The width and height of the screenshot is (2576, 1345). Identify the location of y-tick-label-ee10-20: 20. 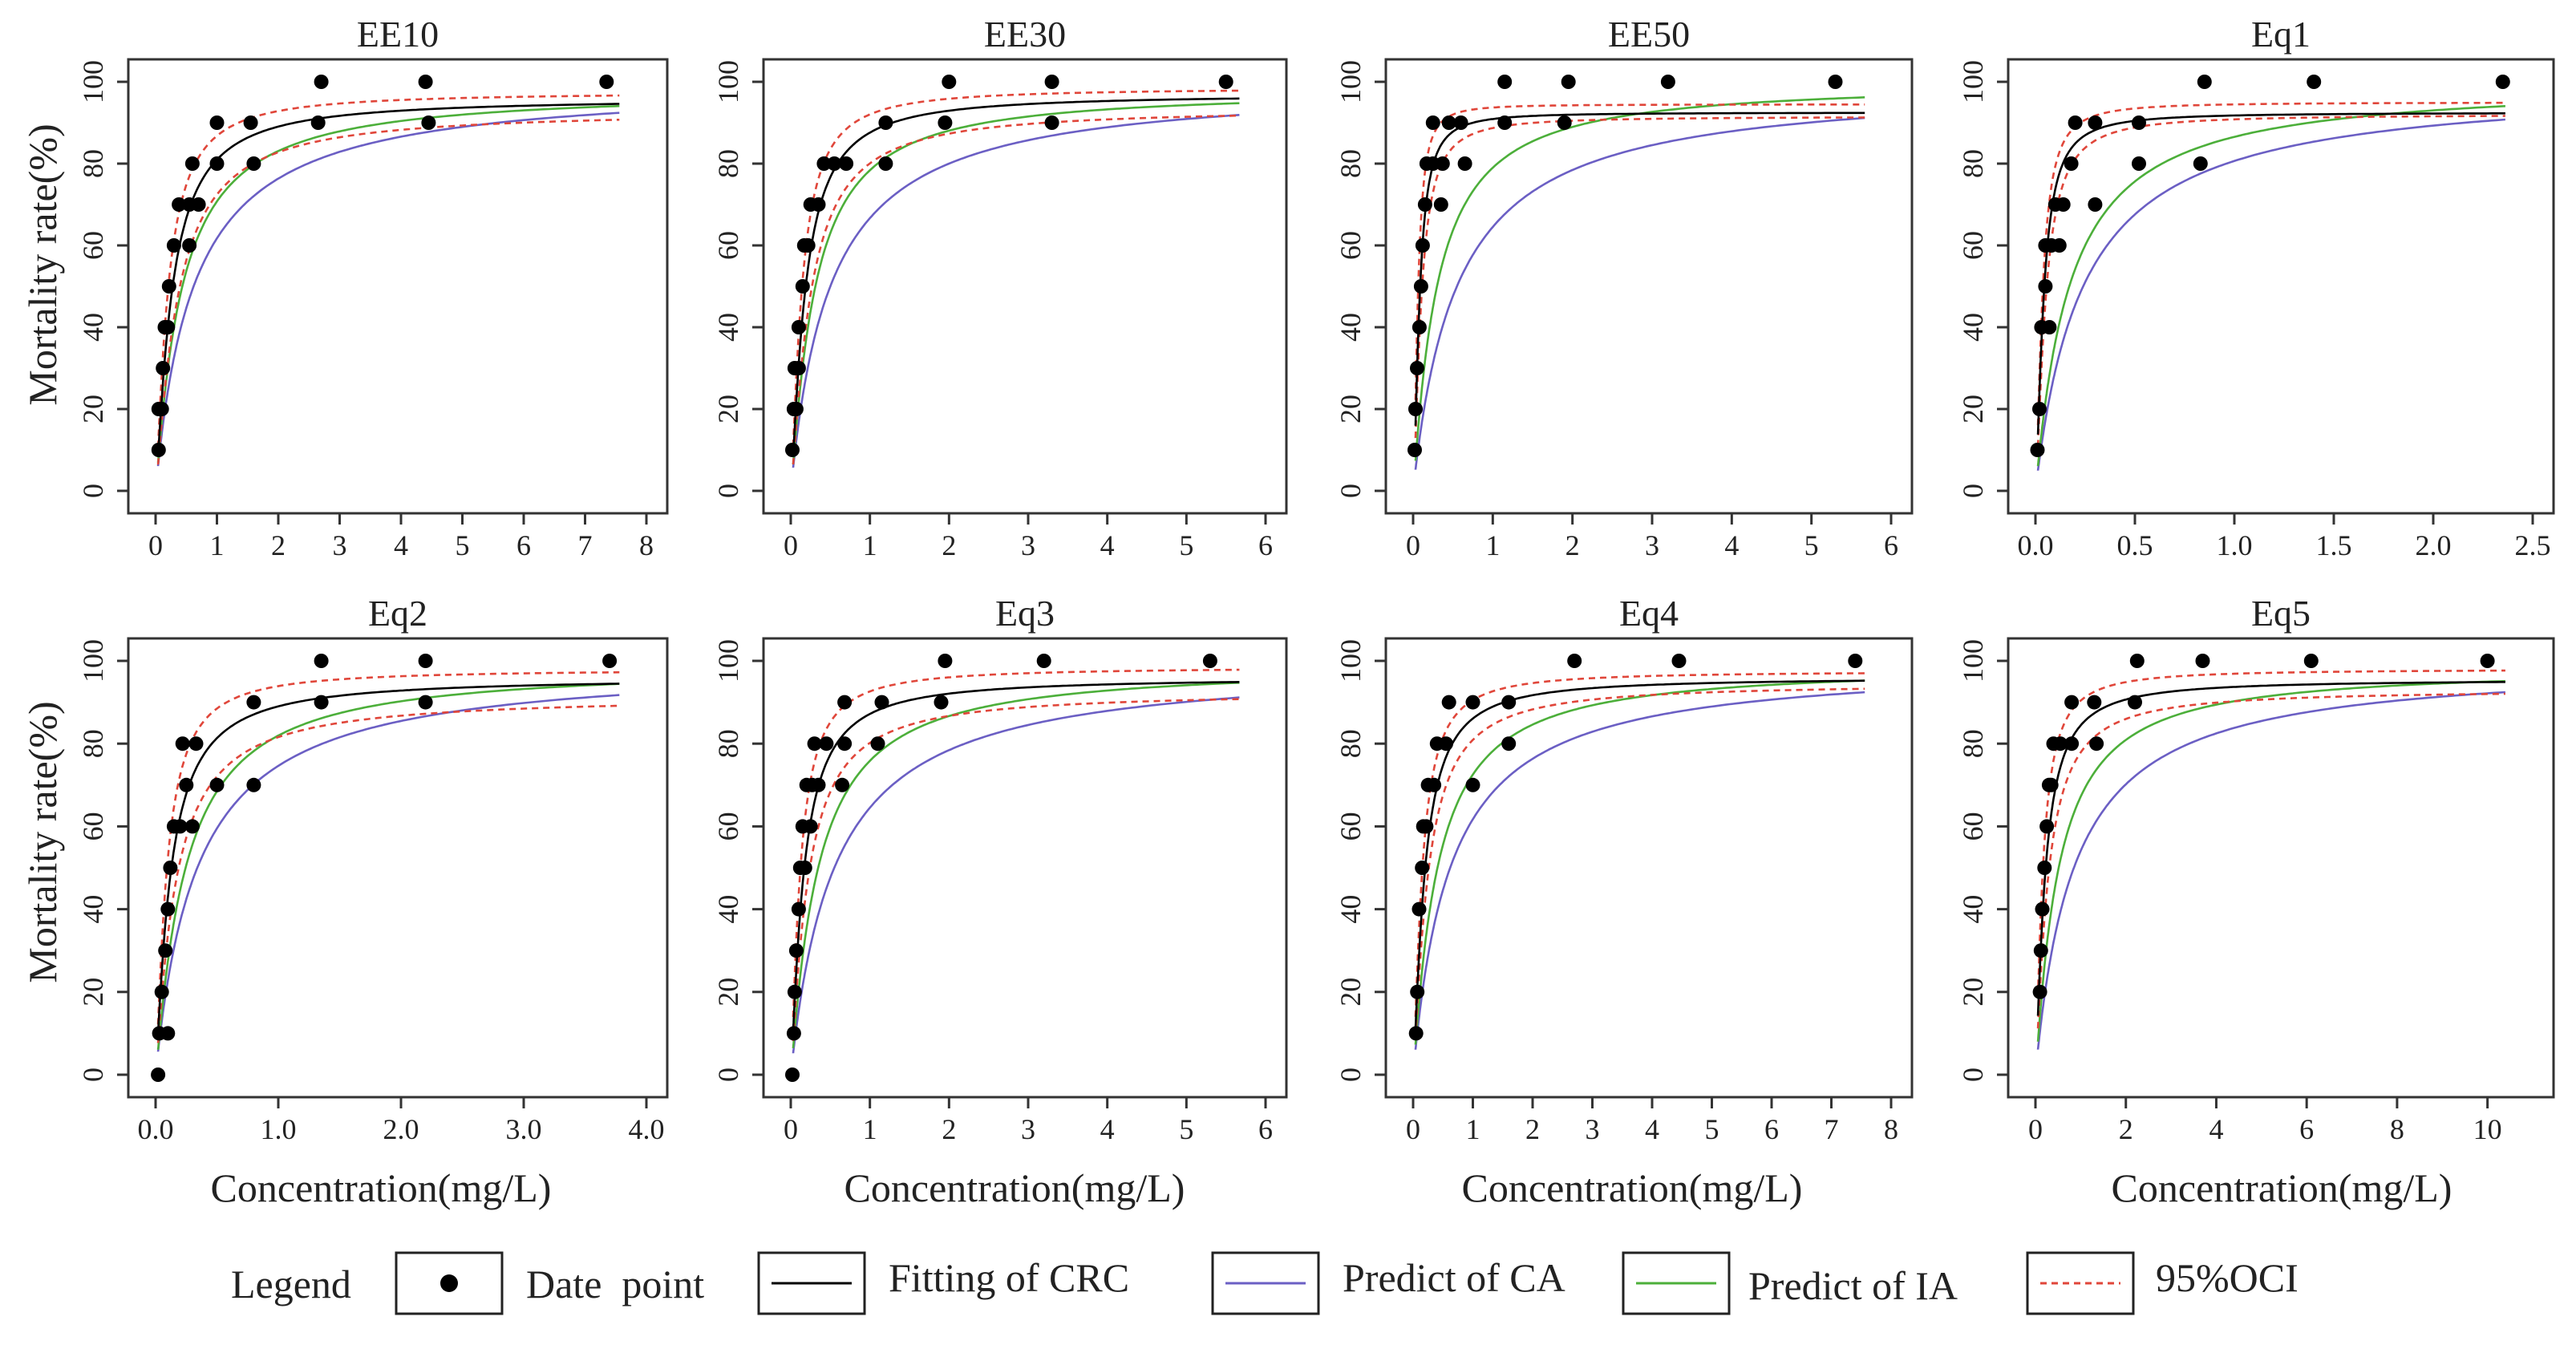
(93, 409).